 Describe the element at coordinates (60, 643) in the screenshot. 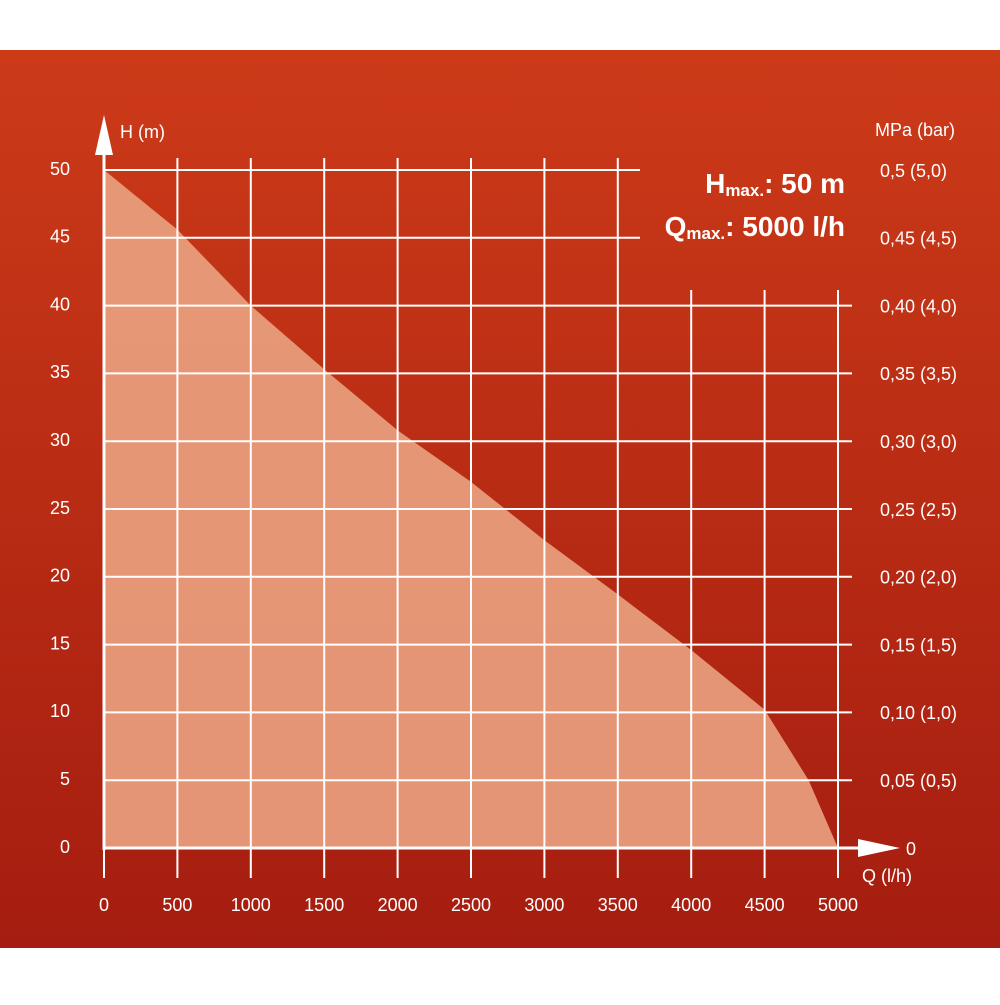

I see `y-tick-label: 15` at that location.